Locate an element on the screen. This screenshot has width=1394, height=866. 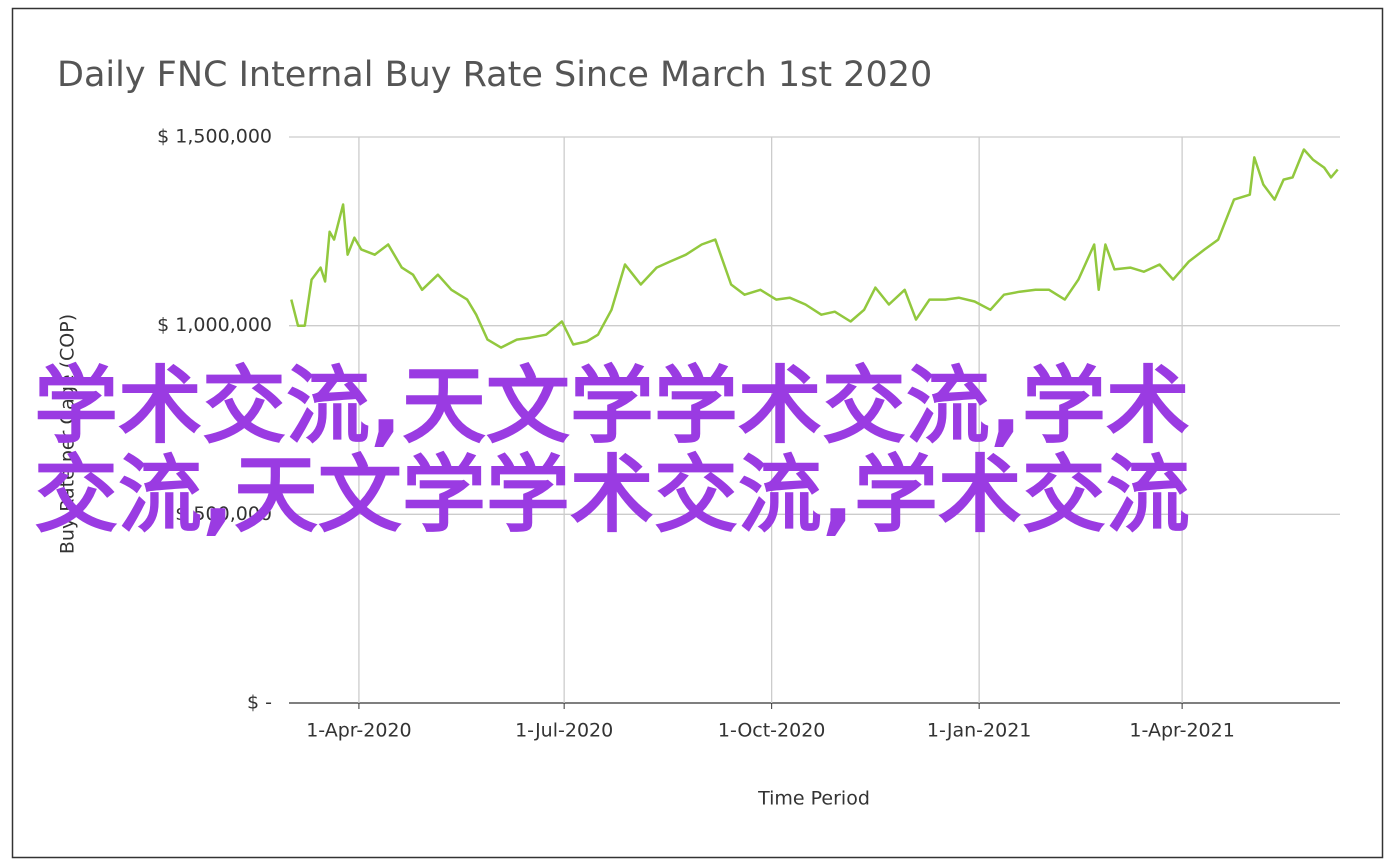
y-tick-label: $ 500,000 is located at coordinates (223, 514).